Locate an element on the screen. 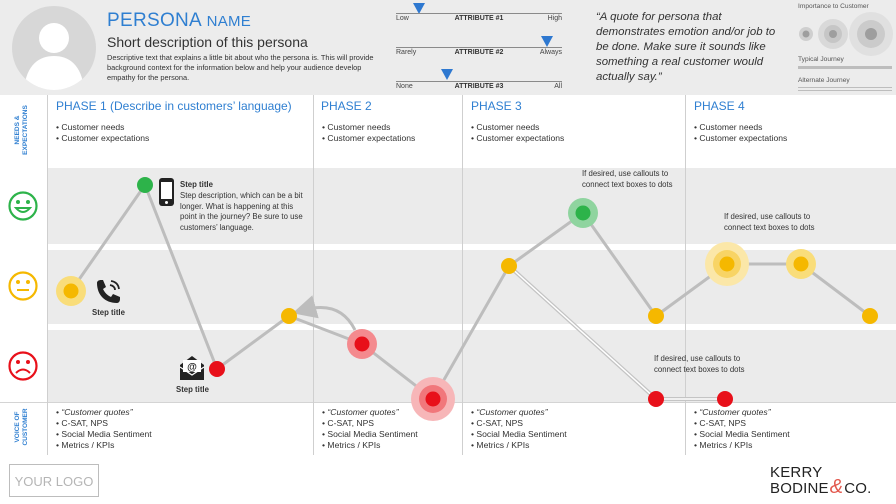  attribute-2-marker-icon is located at coordinates (547, 41).